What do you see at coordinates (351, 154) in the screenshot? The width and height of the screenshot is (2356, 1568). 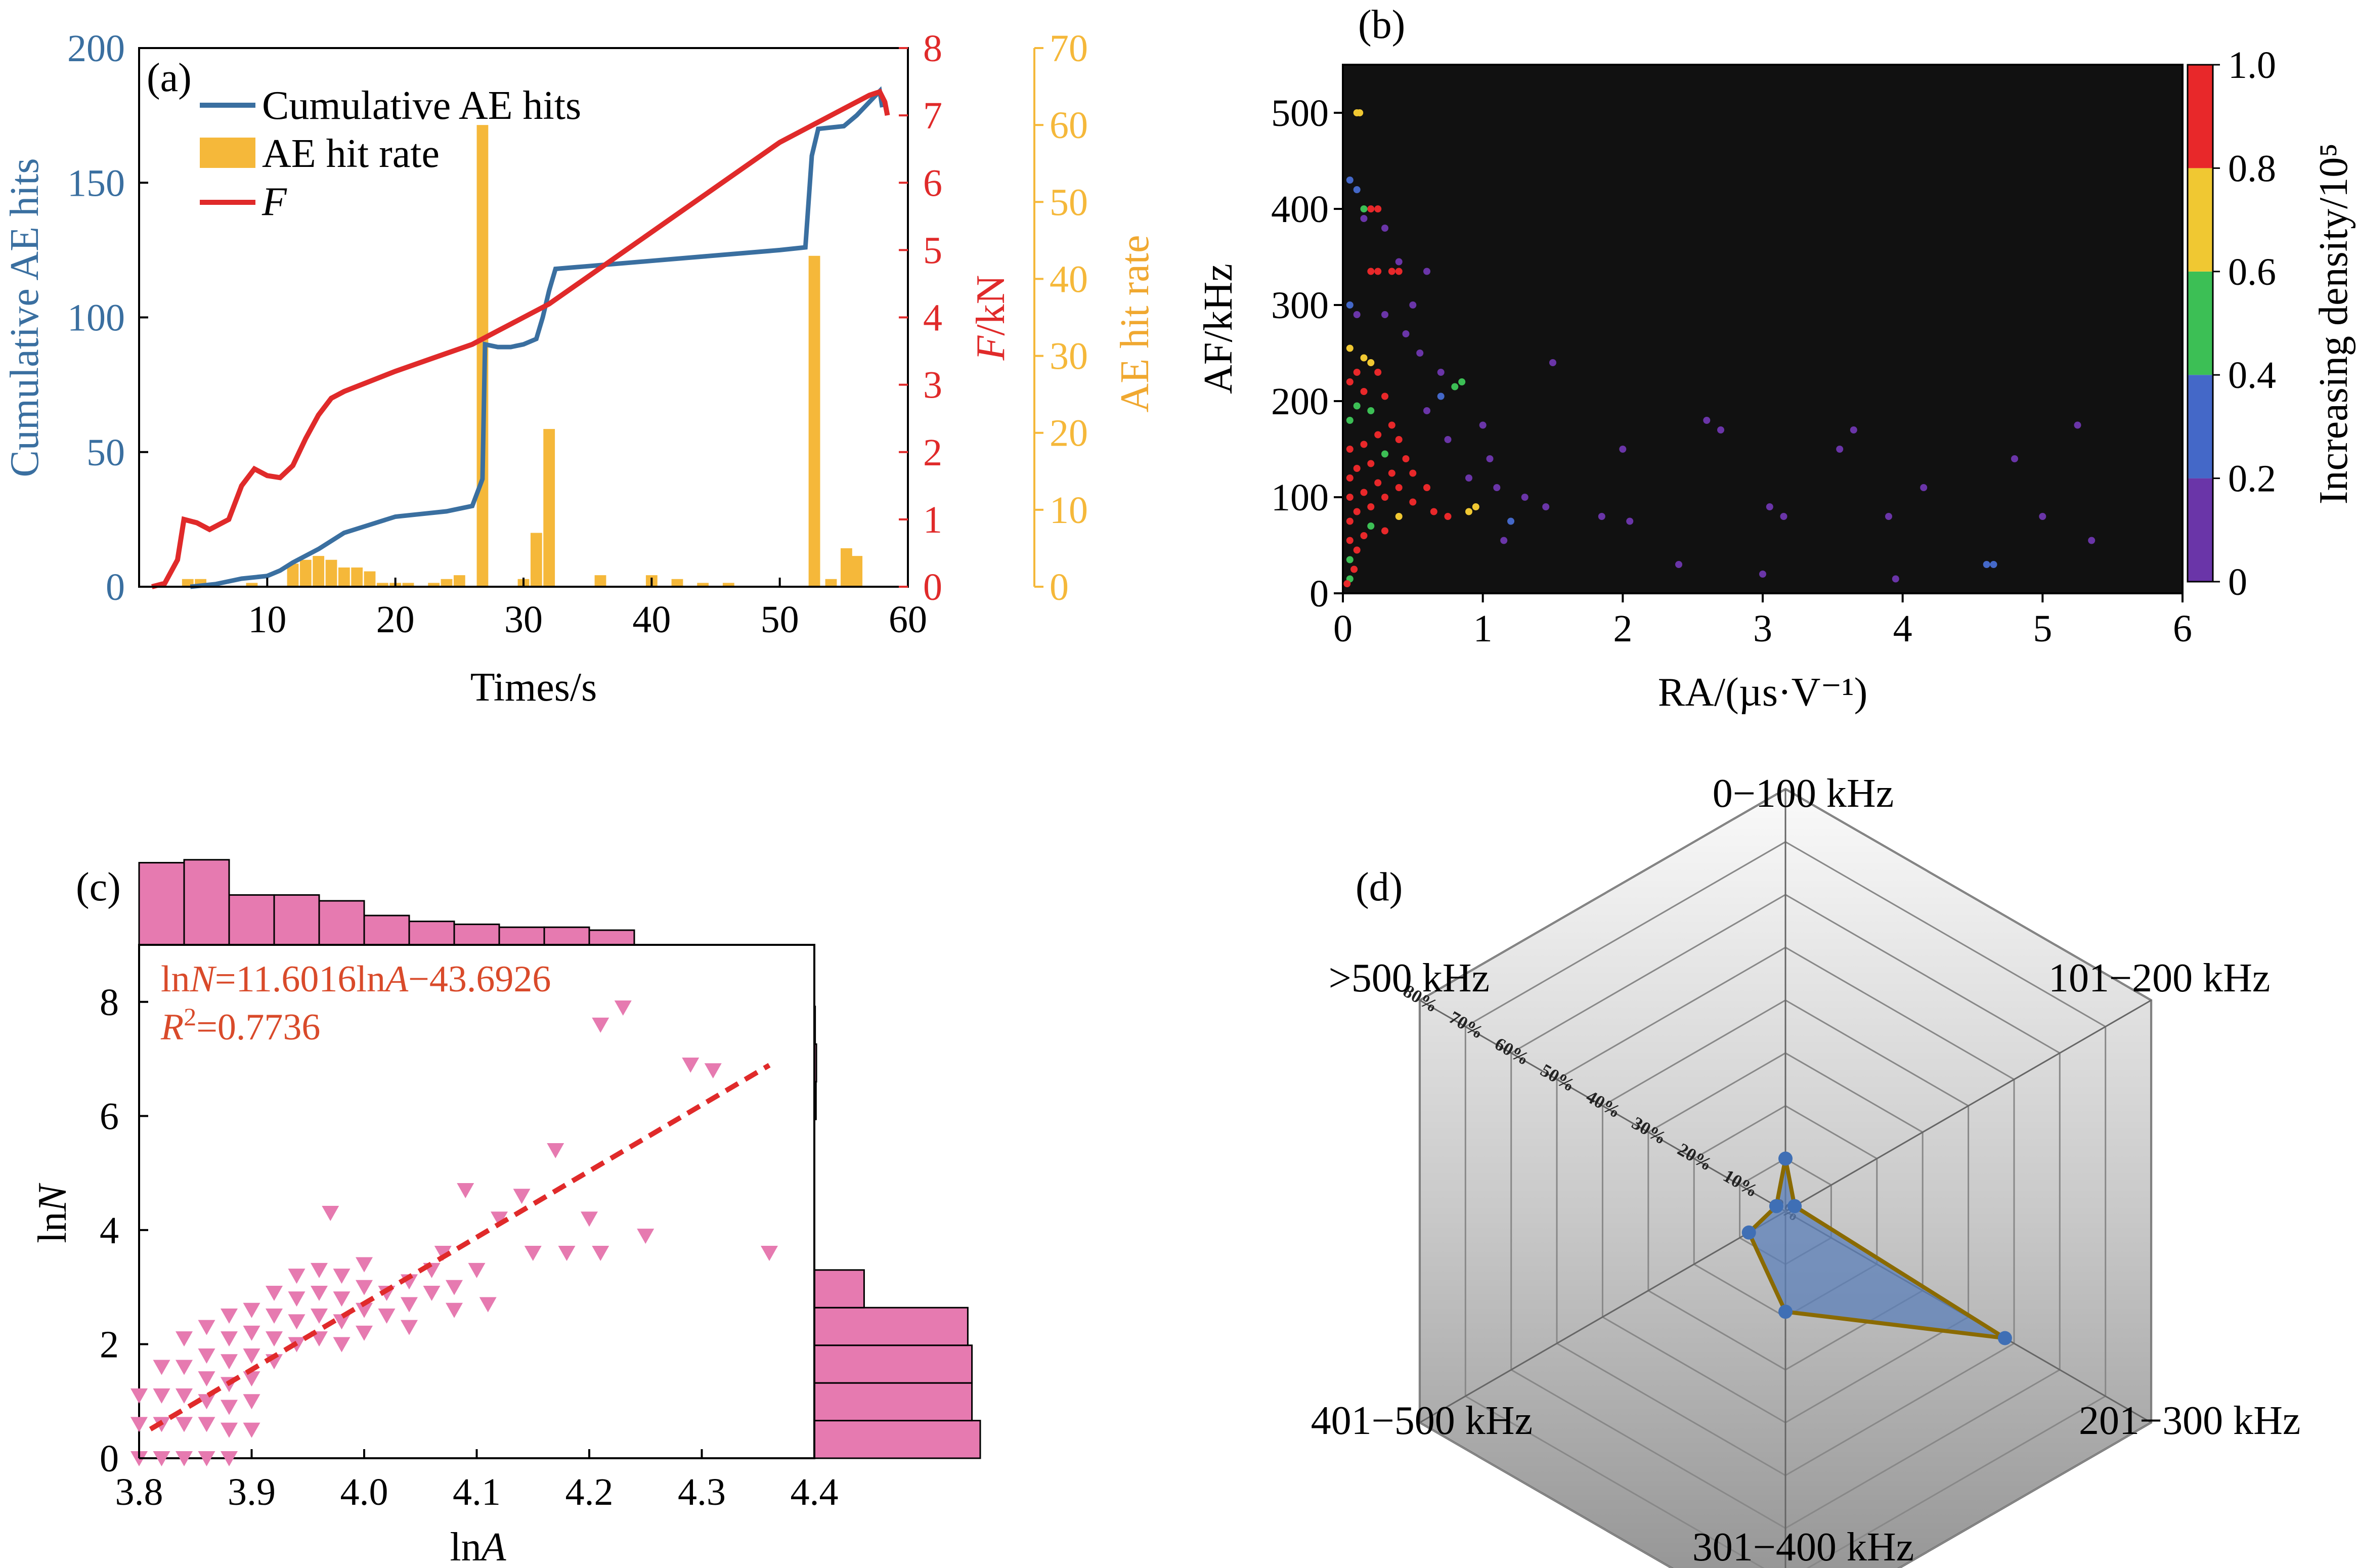 I see `legend-label-rate: AE hit rate` at bounding box center [351, 154].